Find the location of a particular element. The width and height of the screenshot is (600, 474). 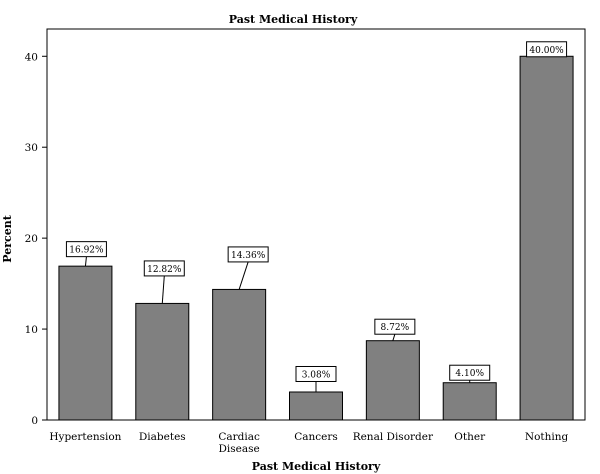

data-label: 16.92% is located at coordinates (86, 251).